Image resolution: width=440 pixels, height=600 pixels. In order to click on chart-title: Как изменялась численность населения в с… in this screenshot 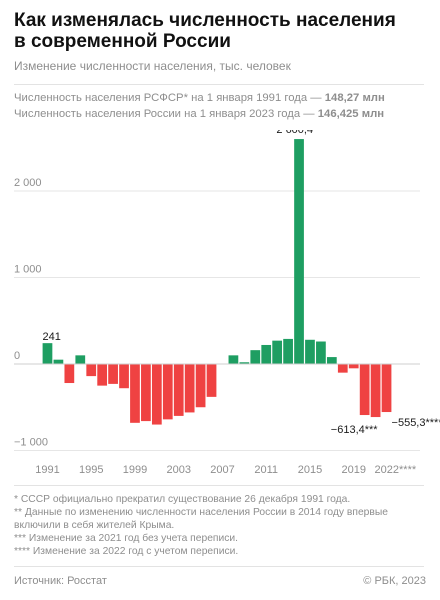, I will do `click(219, 31)`.